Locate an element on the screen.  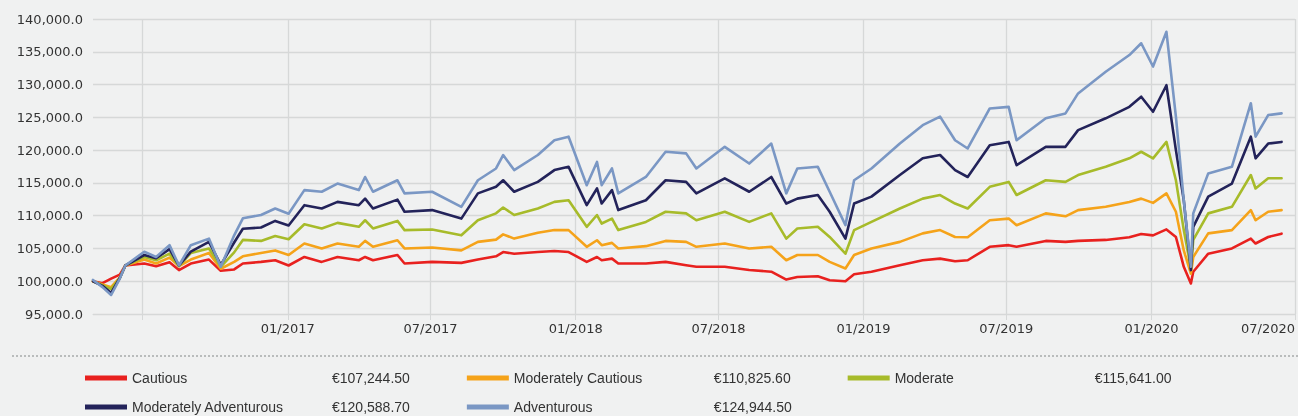
y-tick-label: 125,000.0 is located at coordinates (49, 117).